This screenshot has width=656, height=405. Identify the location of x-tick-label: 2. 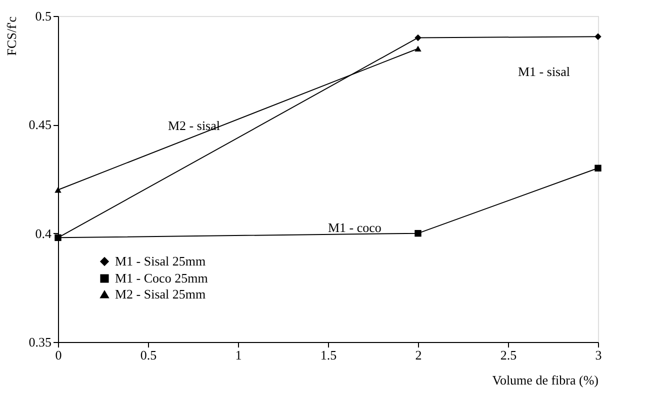
(418, 355).